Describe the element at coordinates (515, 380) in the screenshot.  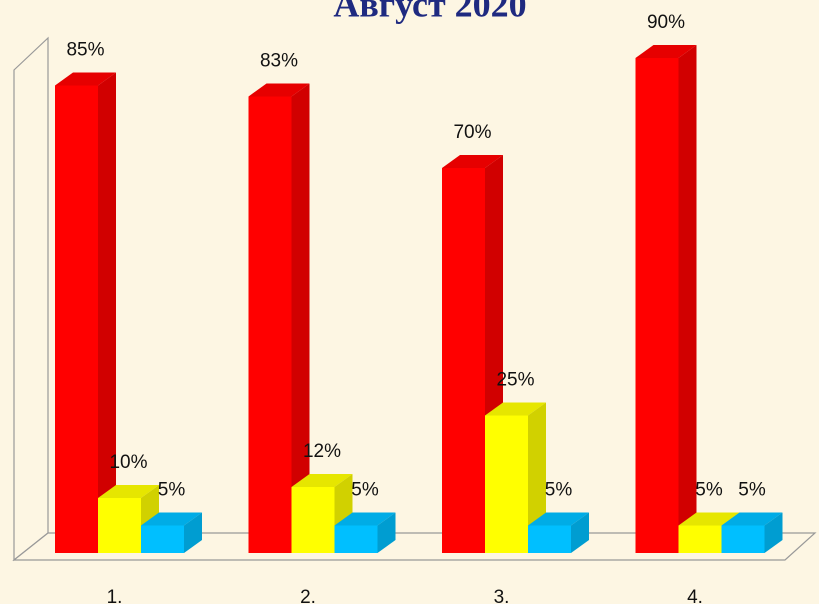
I see `value-label: 25%` at that location.